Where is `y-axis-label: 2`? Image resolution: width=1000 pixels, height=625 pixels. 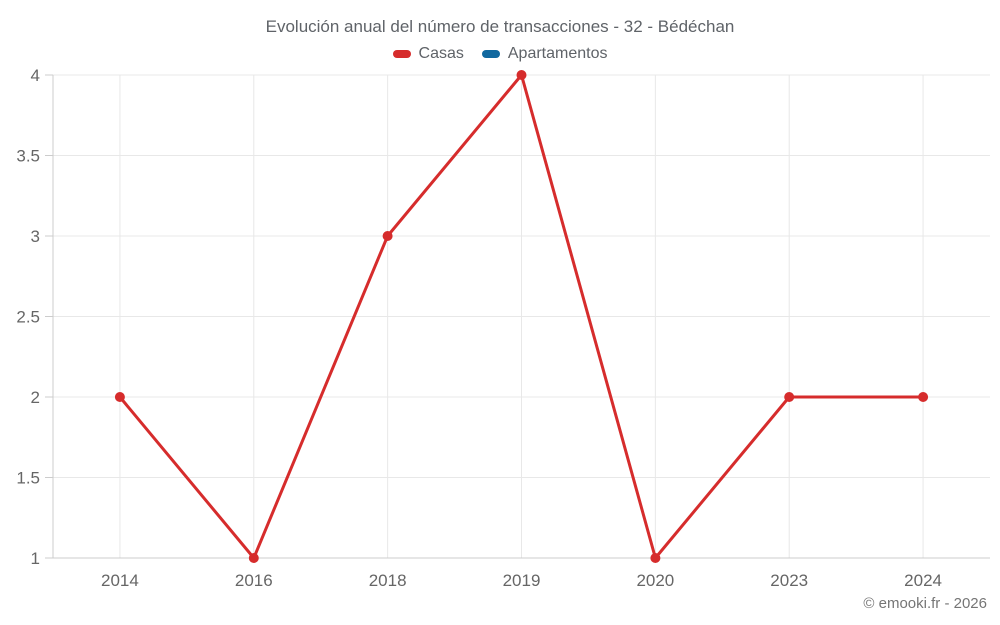 y-axis-label: 2 is located at coordinates (35, 397).